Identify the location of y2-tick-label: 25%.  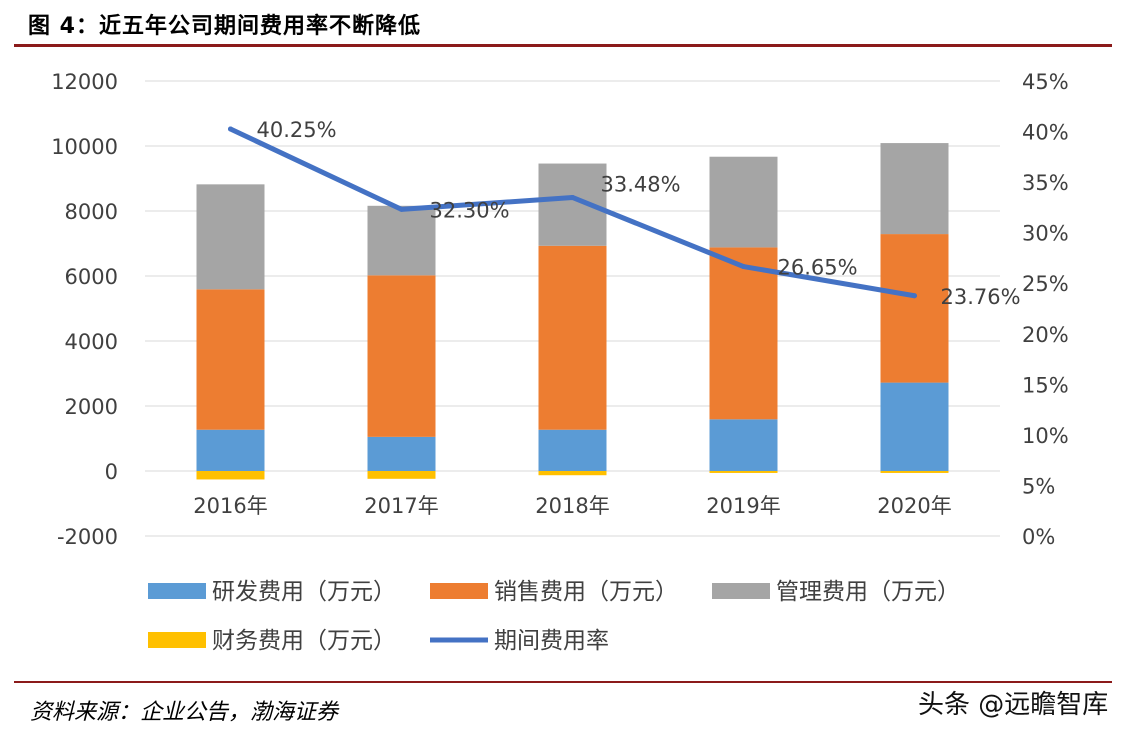
(1045, 284).